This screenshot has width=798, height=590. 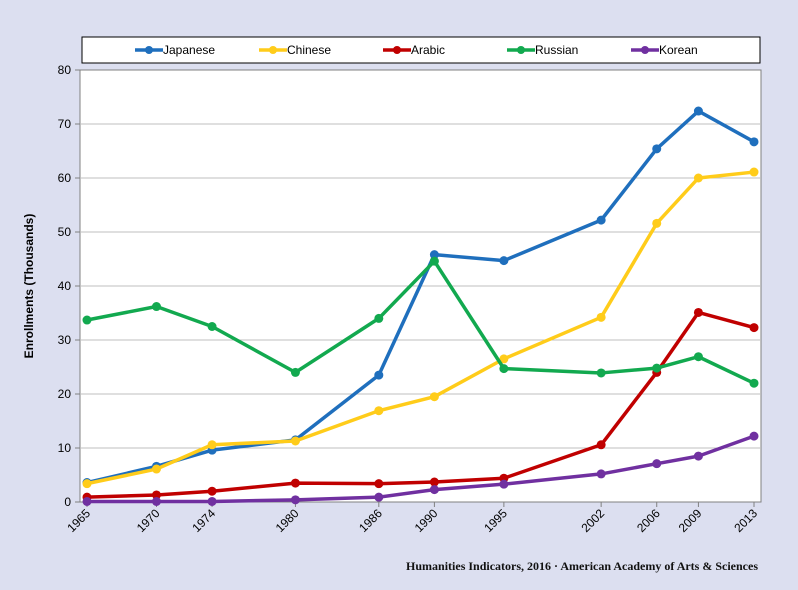 What do you see at coordinates (645, 50) in the screenshot?
I see `legend-marker-korean` at bounding box center [645, 50].